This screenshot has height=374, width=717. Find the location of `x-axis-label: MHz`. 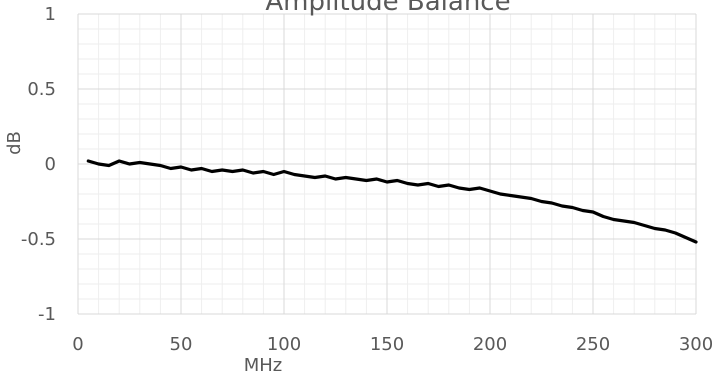

x-axis-label: MHz is located at coordinates (263, 364).